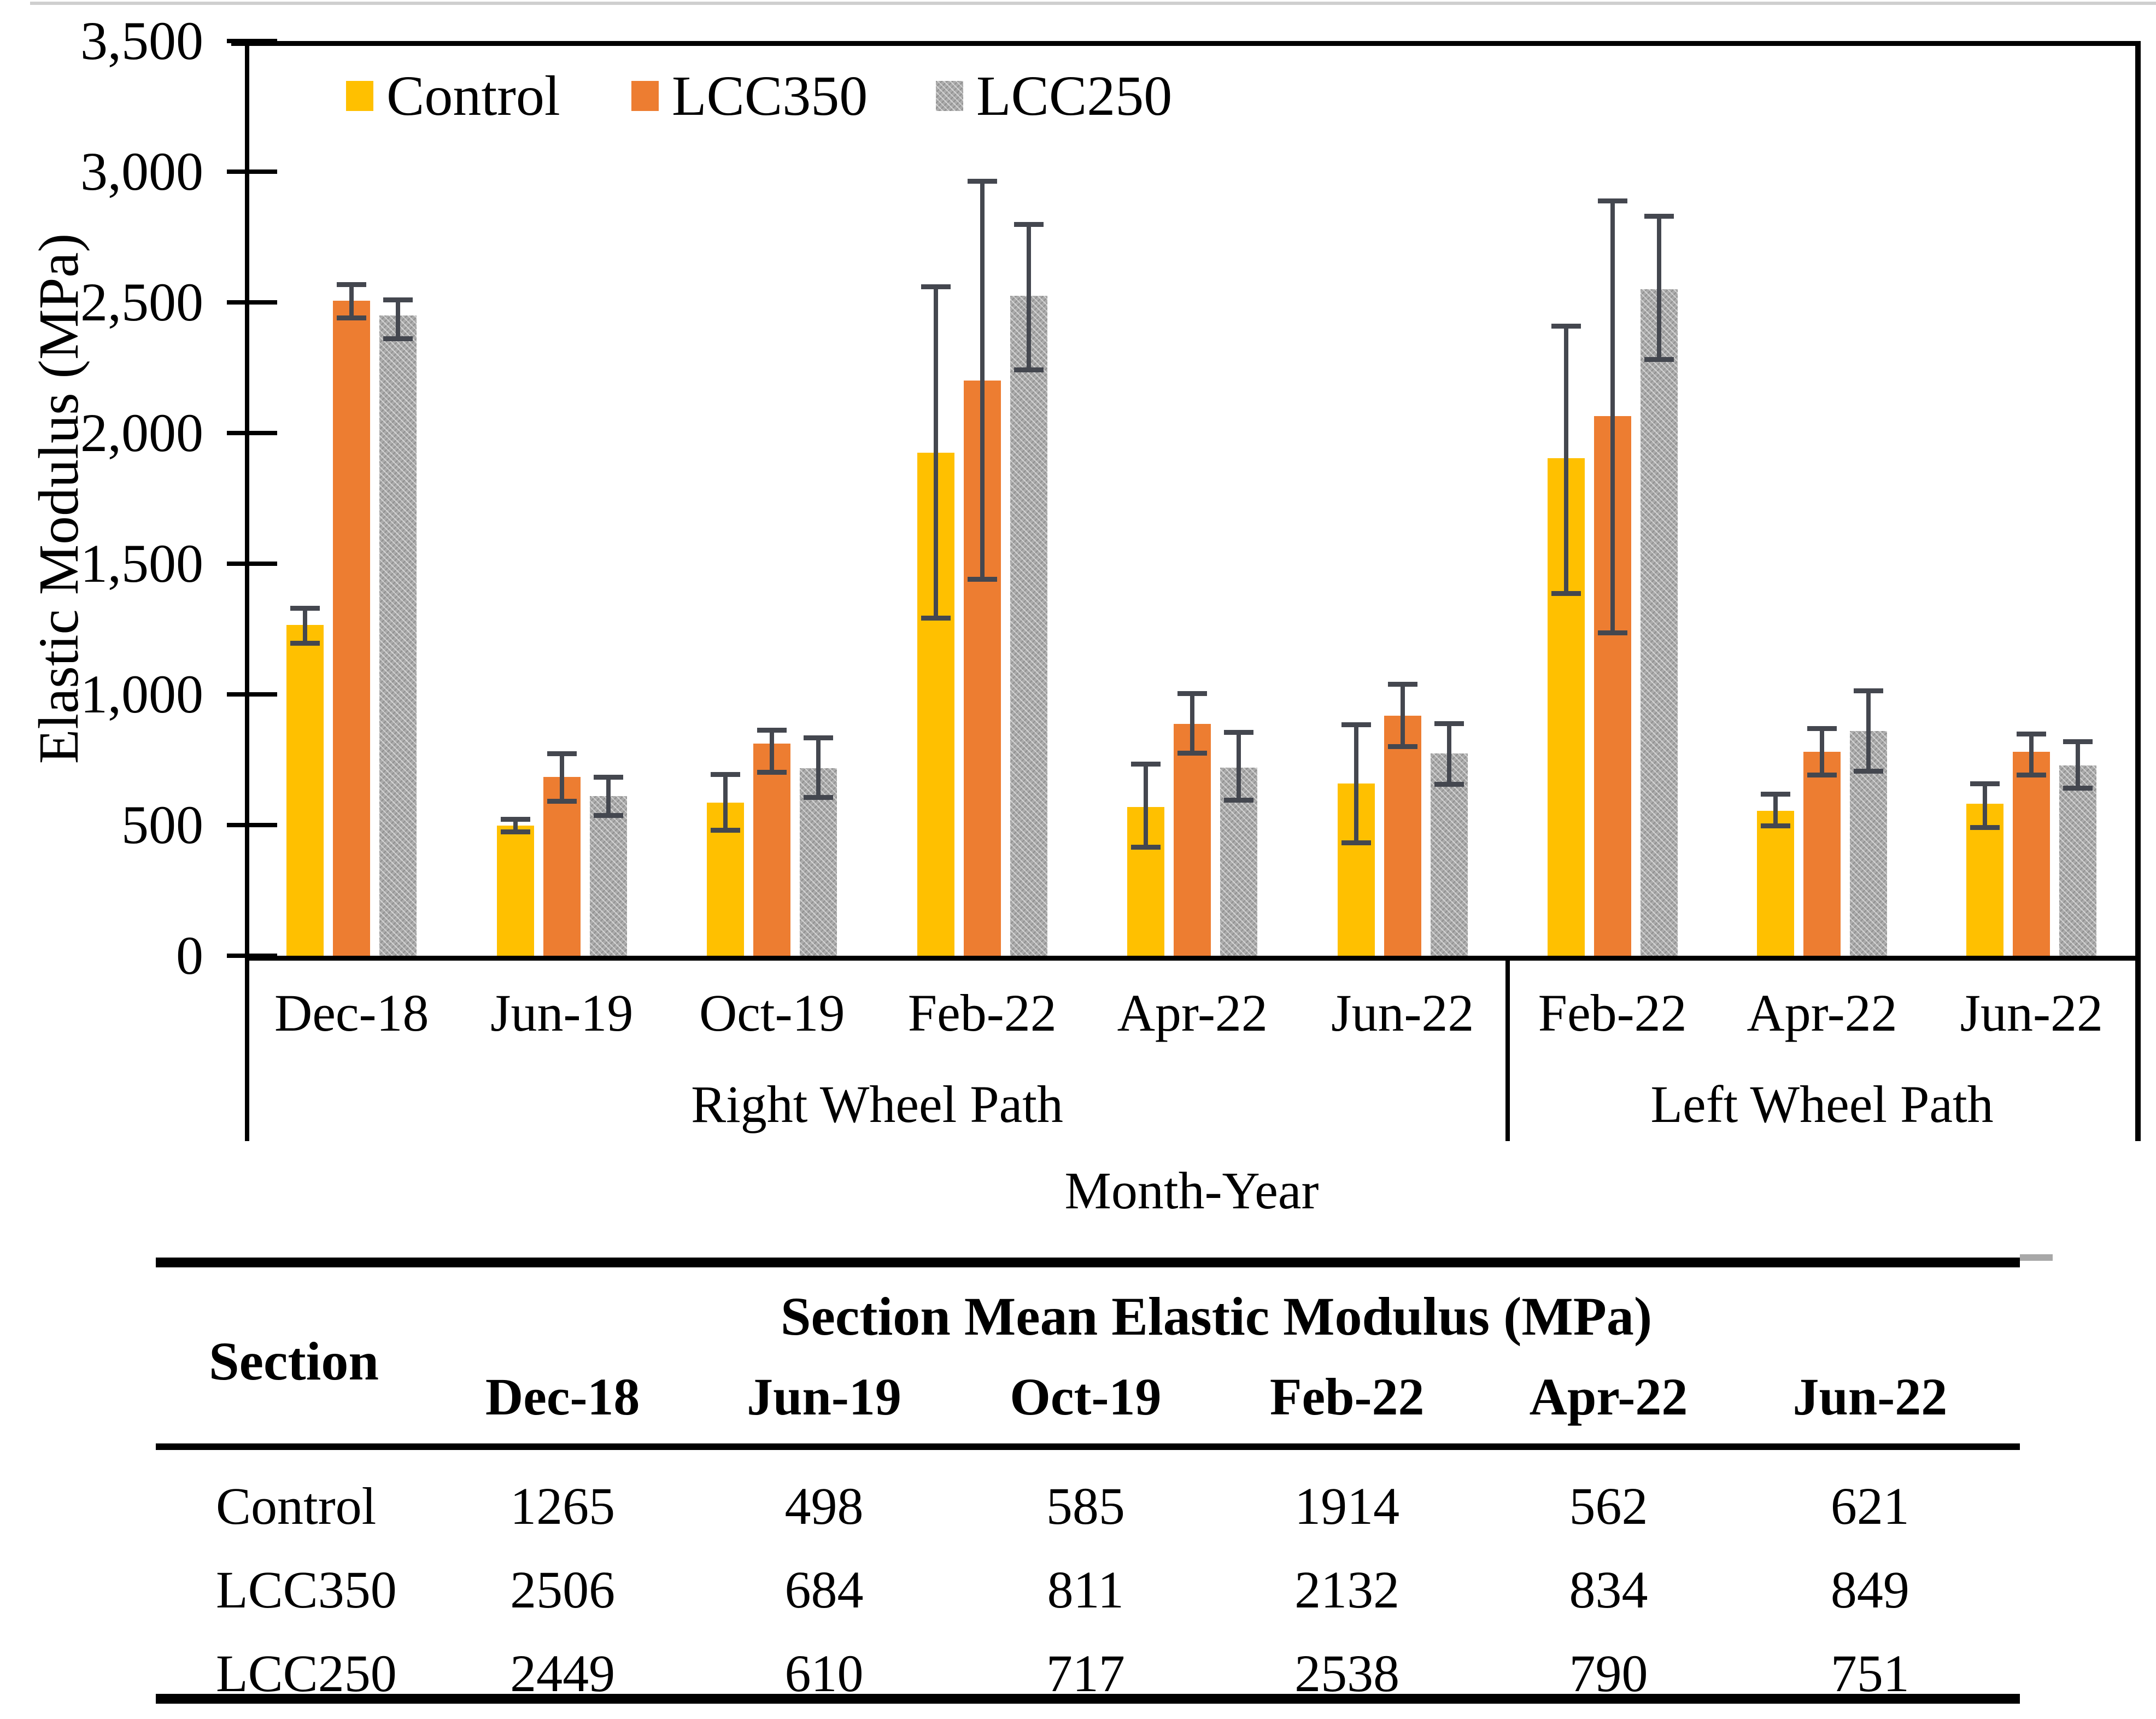 Image resolution: width=2156 pixels, height=1719 pixels. What do you see at coordinates (1870, 1397) in the screenshot?
I see `table-column-header: Jun-22` at bounding box center [1870, 1397].